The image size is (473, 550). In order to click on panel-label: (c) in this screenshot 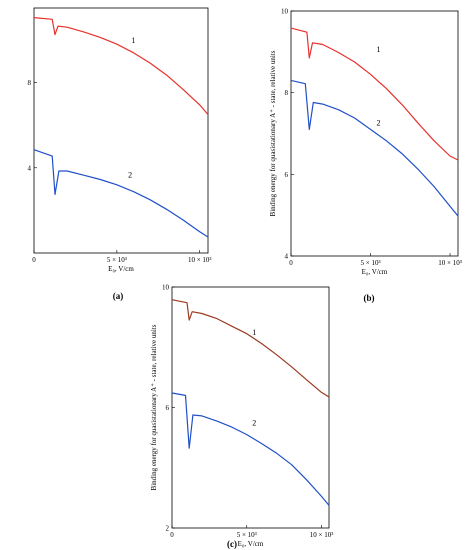, I will do `click(232, 544)`.